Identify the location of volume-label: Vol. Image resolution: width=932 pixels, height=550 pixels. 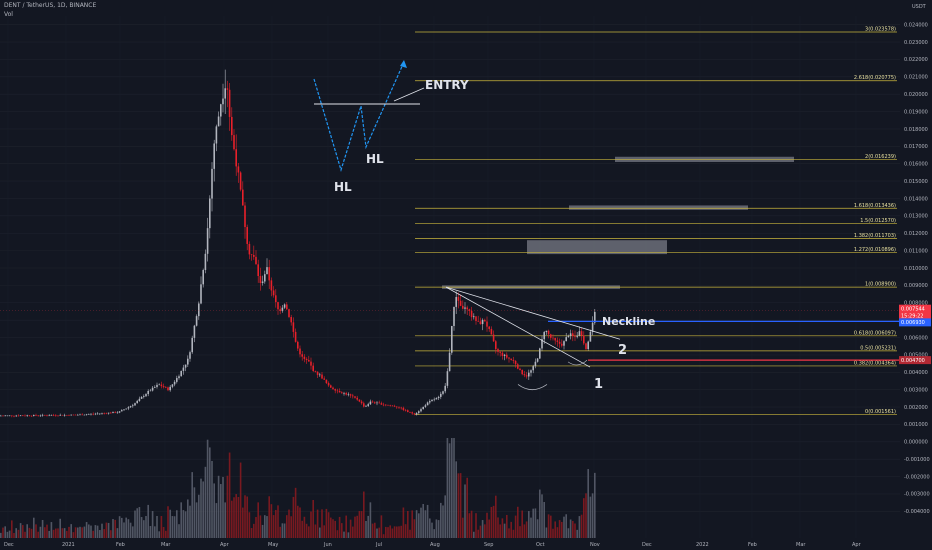
(8, 14).